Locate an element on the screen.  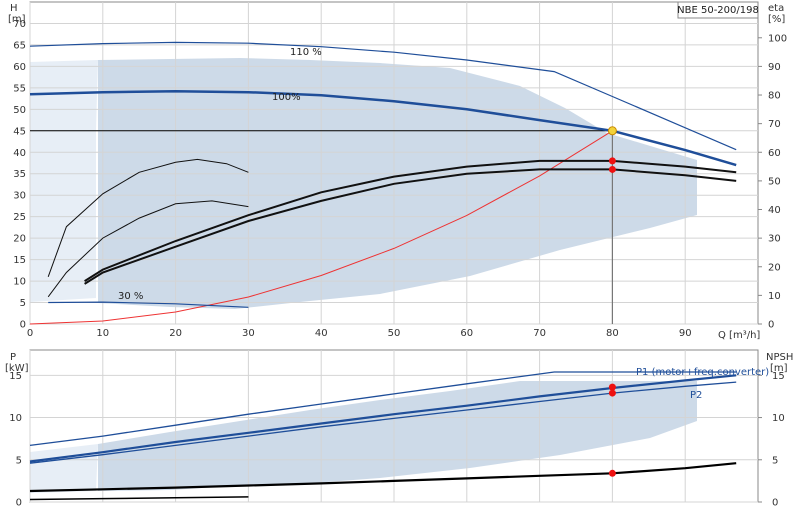
x-tick-label: 20 is located at coordinates (175, 333).